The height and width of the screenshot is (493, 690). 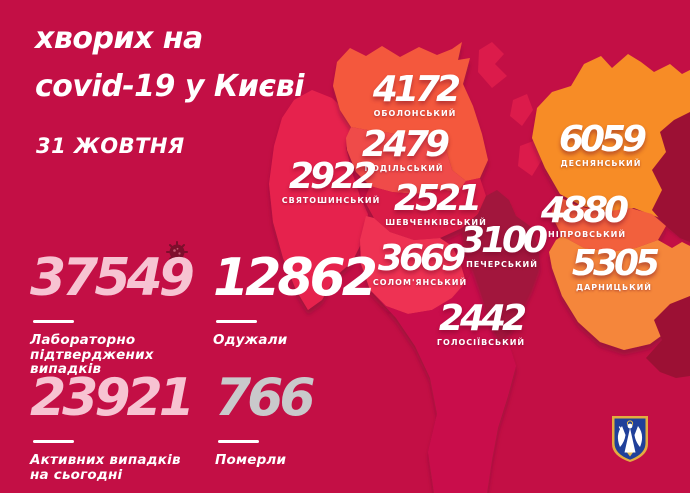 I want to click on archangel-head, so click(x=630, y=426).